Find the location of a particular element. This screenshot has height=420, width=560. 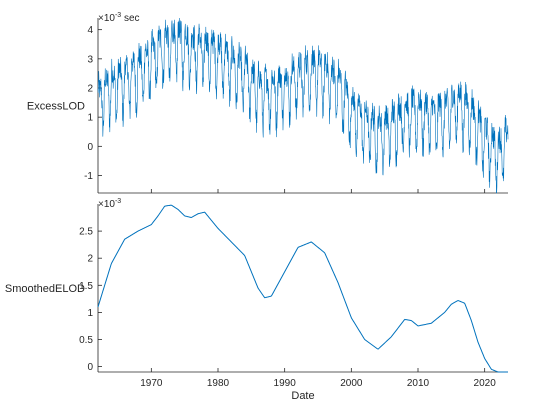

bottom-y-tick-label: 1 is located at coordinates (90, 313).